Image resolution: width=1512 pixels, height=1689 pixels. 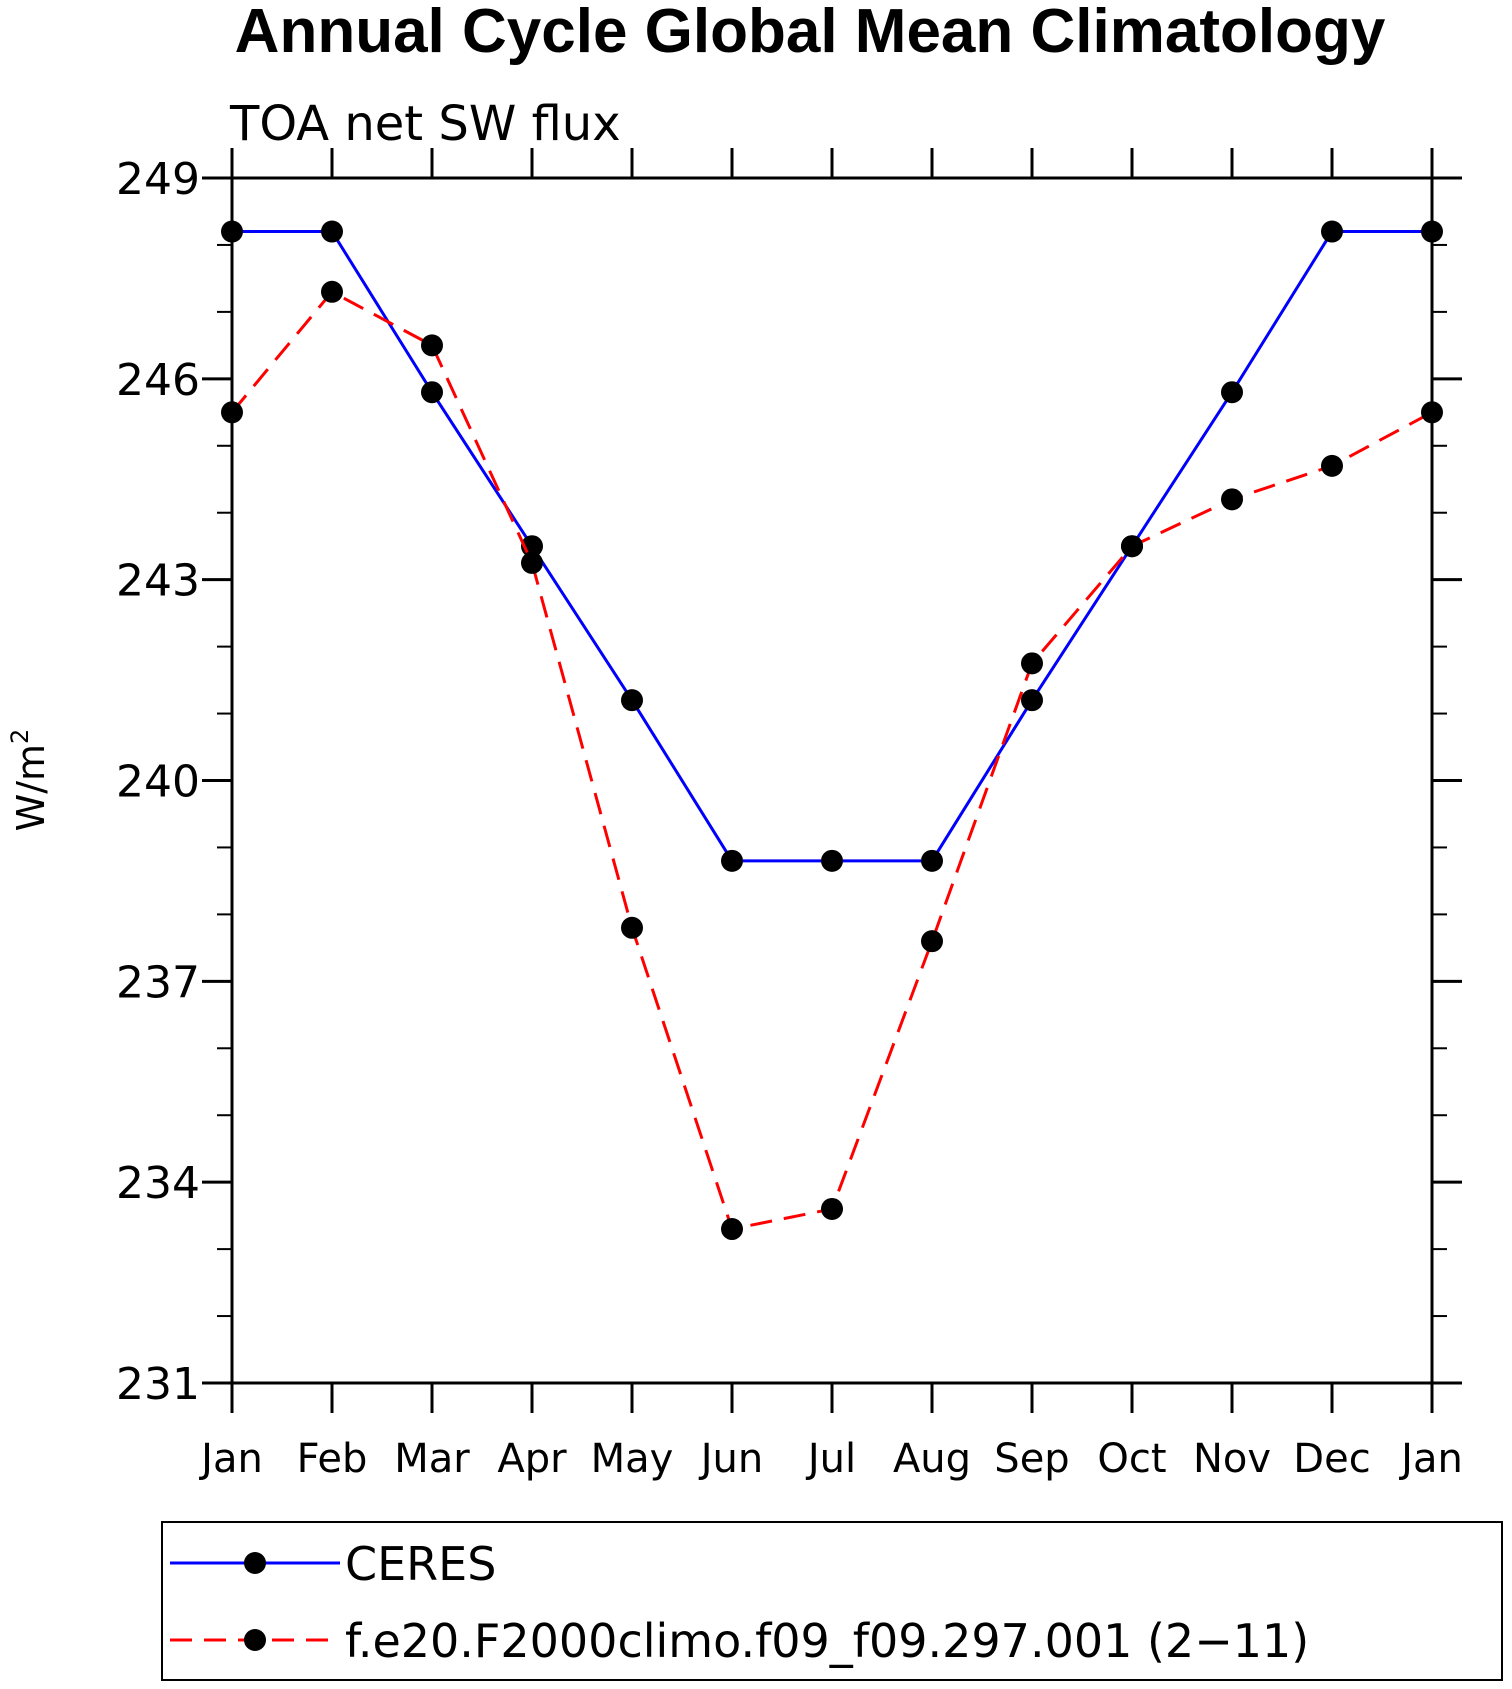 I want to click on y-tick-label-231: 231, so click(x=158, y=1384).